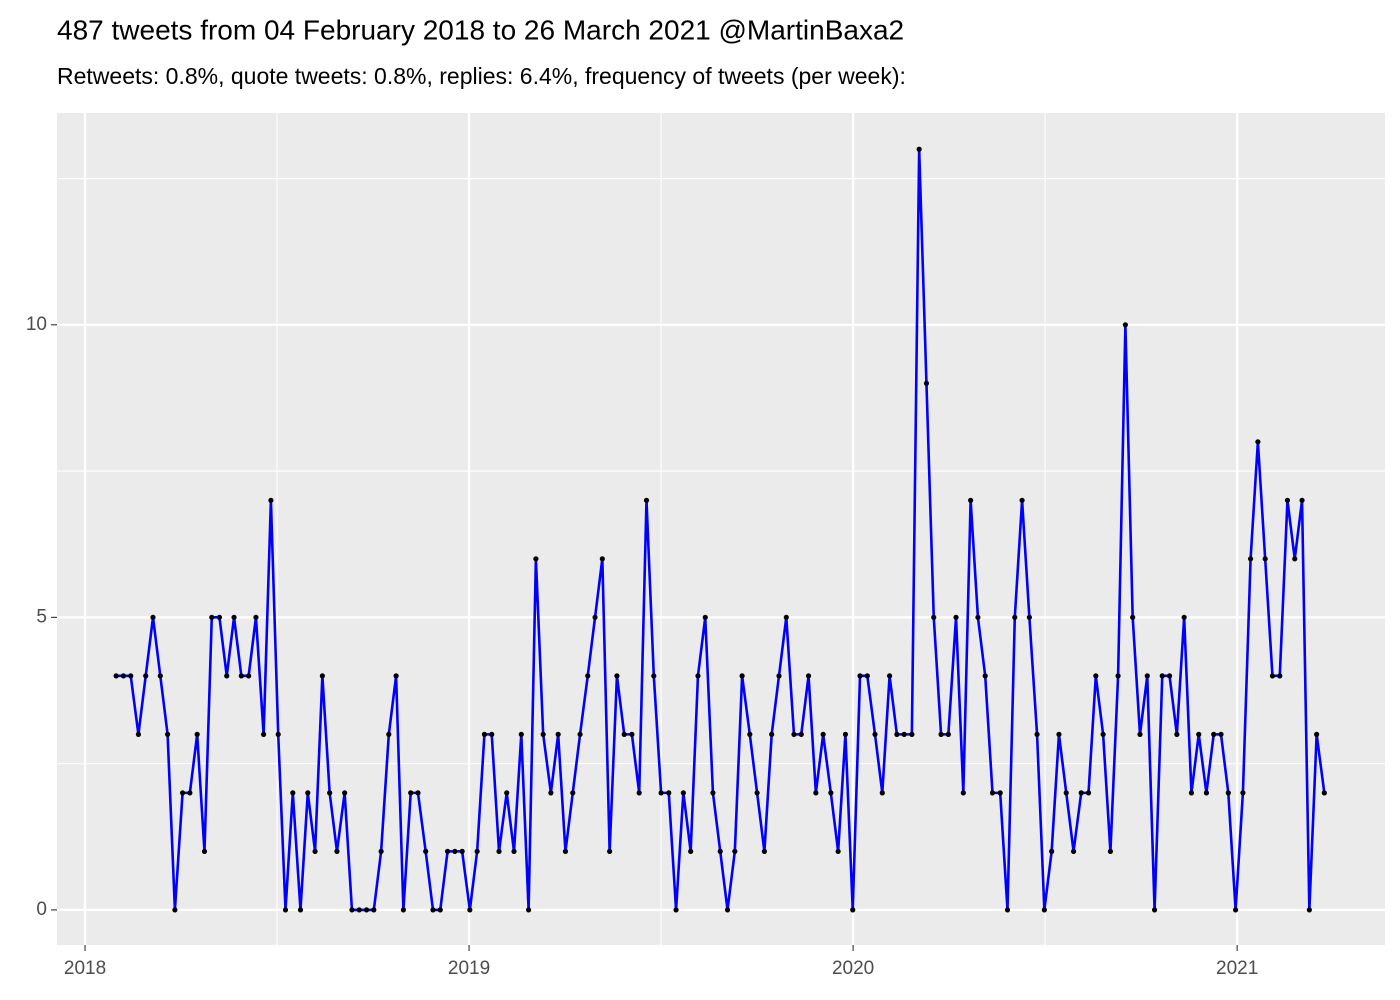 The width and height of the screenshot is (1400, 1000). I want to click on x-tick-label: 2021, so click(1237, 968).